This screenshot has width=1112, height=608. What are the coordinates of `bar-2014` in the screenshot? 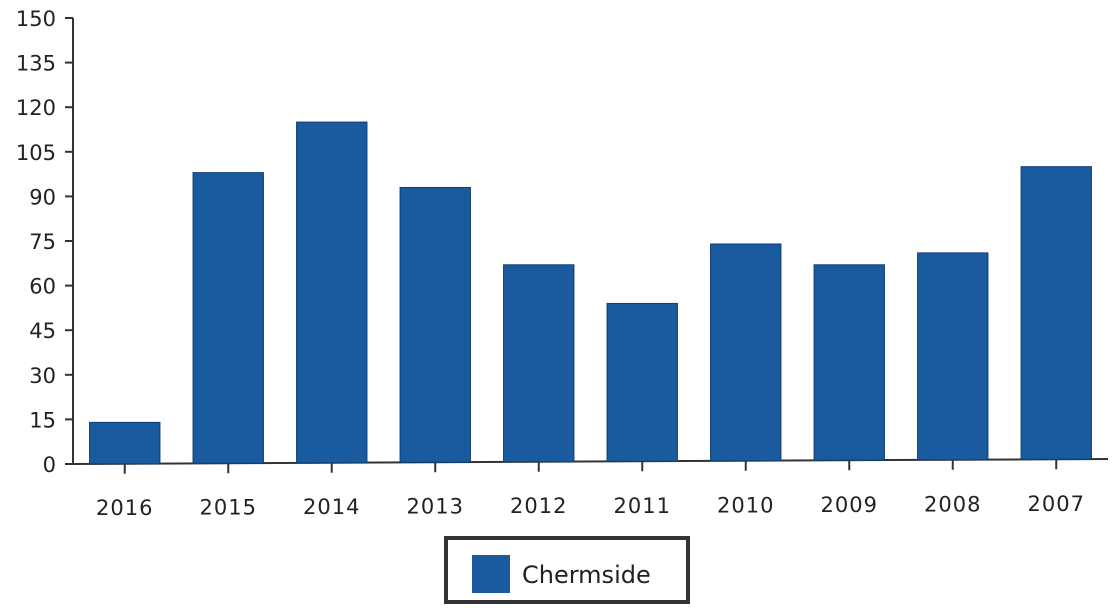 It's located at (332, 292).